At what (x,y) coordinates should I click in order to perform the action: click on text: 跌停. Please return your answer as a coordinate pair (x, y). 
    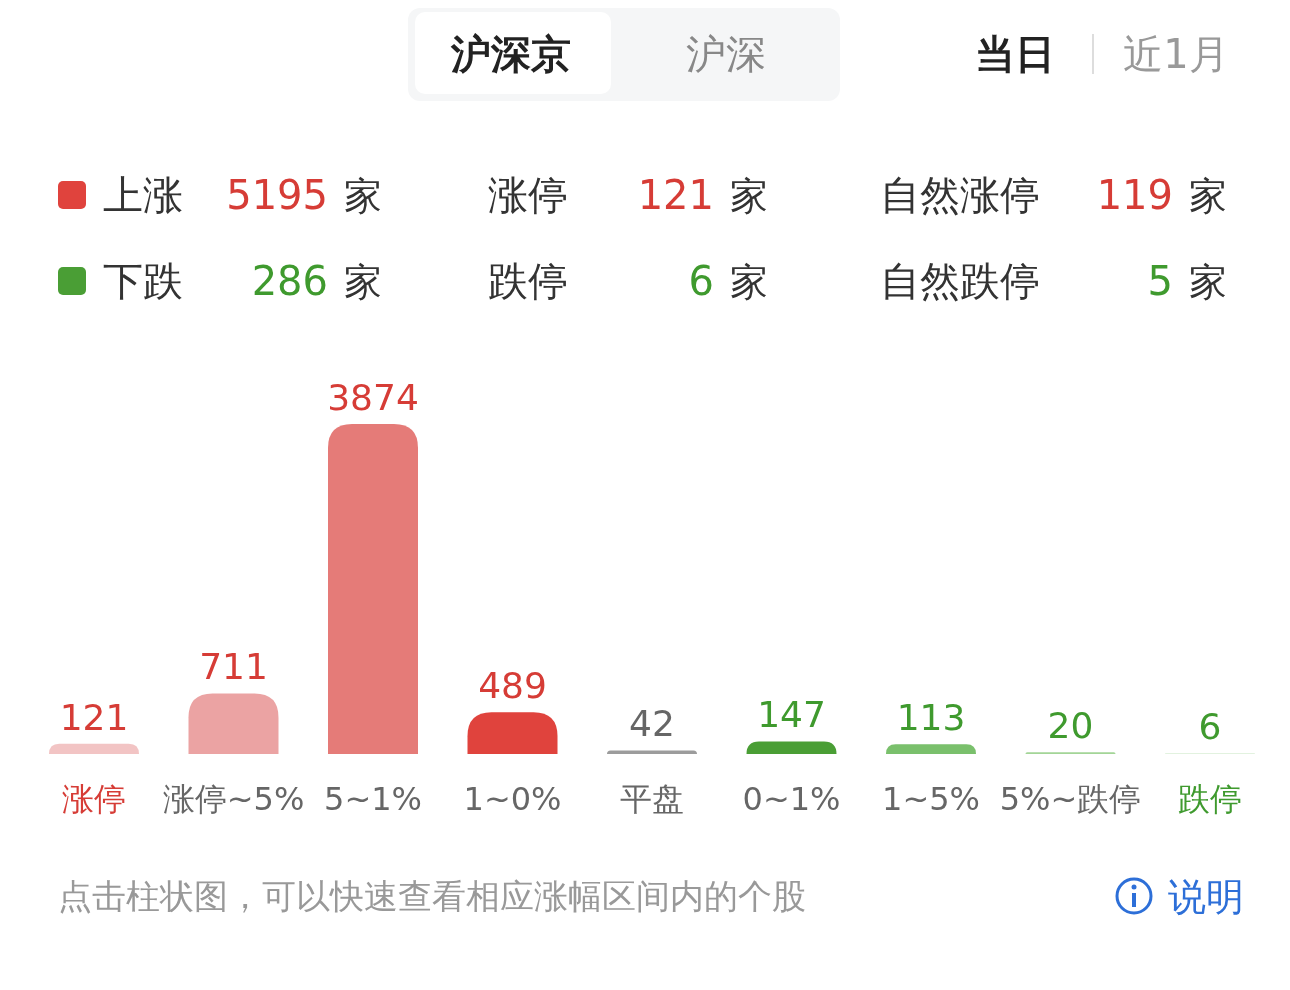
    Looking at the image, I should click on (528, 281).